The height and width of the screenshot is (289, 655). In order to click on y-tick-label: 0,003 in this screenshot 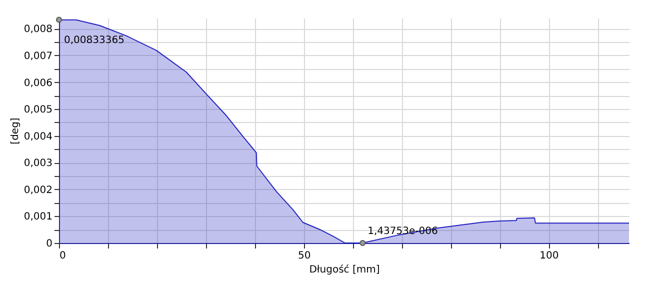, I will do `click(38, 164)`.